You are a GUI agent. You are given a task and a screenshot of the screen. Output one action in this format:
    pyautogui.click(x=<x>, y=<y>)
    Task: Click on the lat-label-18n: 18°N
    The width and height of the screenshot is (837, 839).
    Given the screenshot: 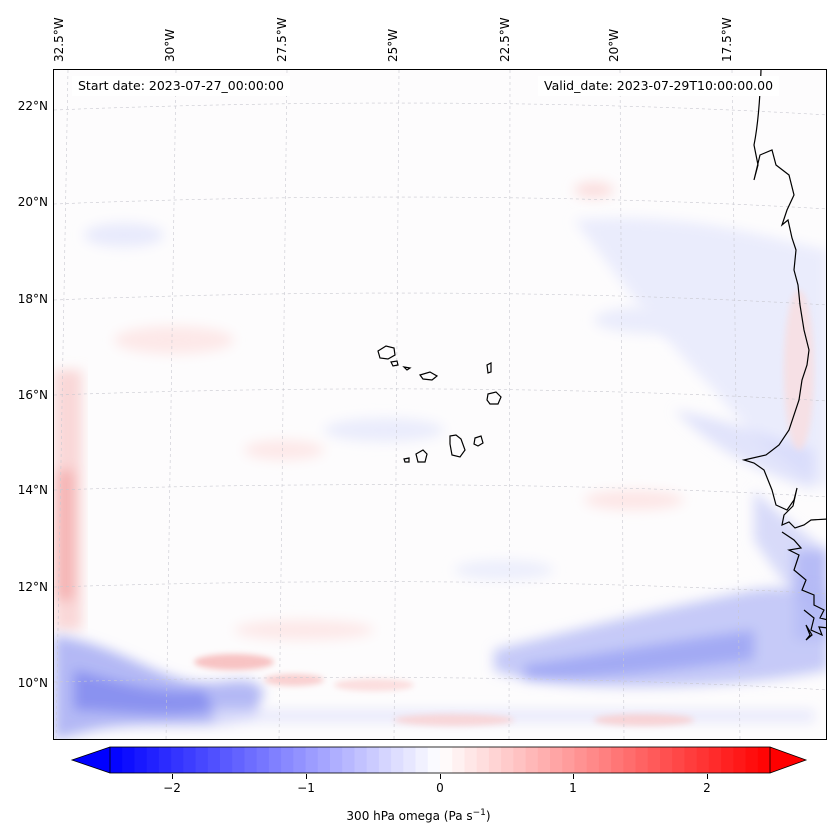 What is the action you would take?
    pyautogui.click(x=32, y=299)
    